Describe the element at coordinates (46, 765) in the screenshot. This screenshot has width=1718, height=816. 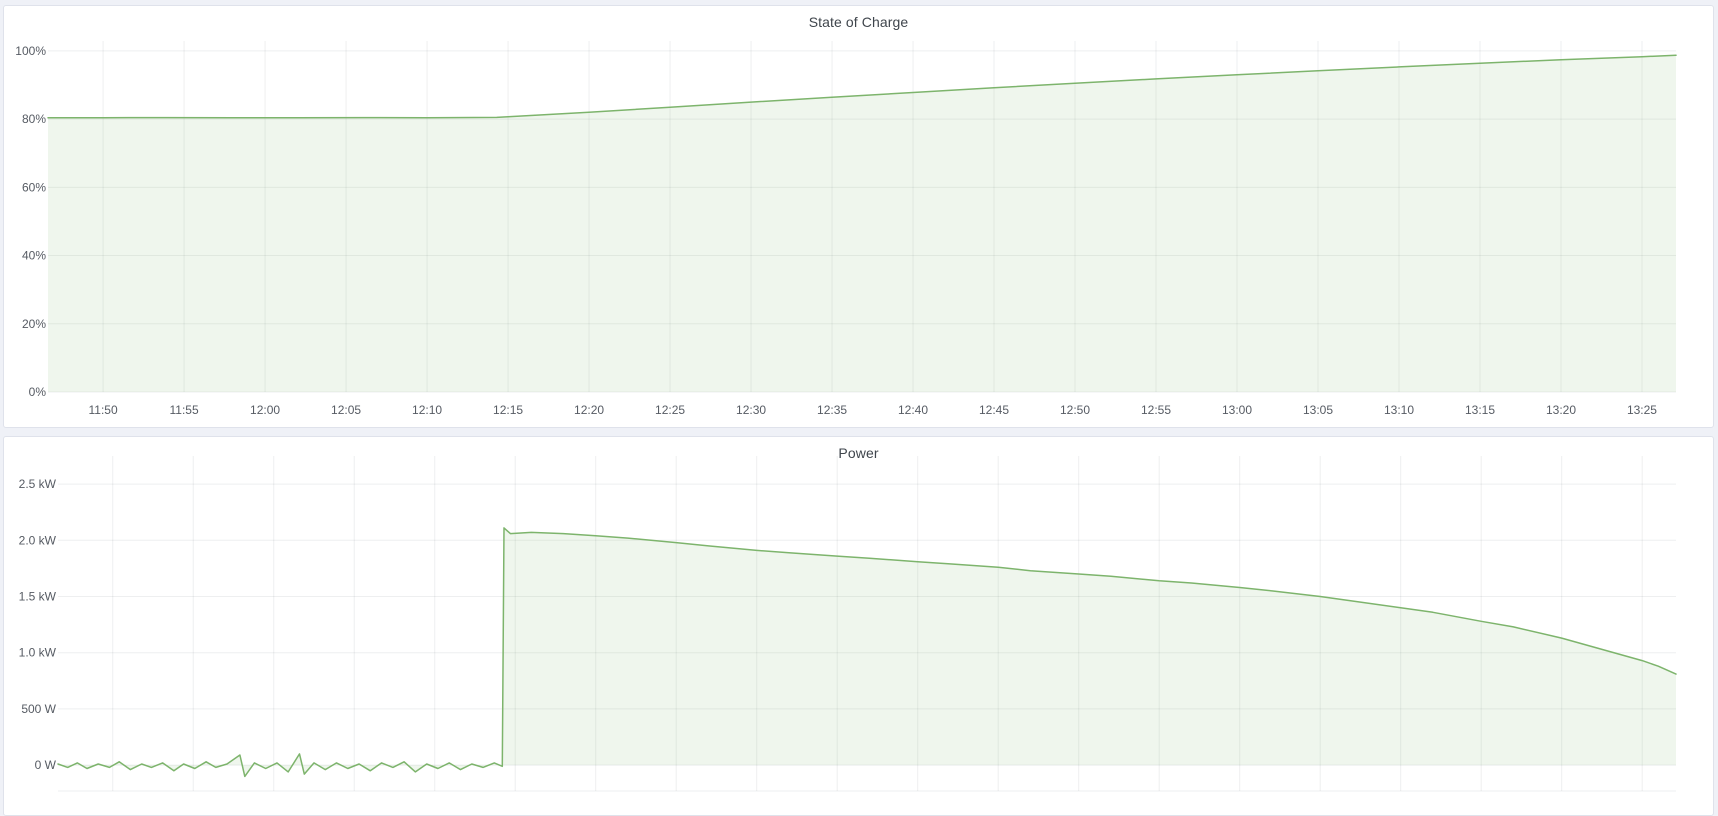
I see `y-tick-label: 0 W` at that location.